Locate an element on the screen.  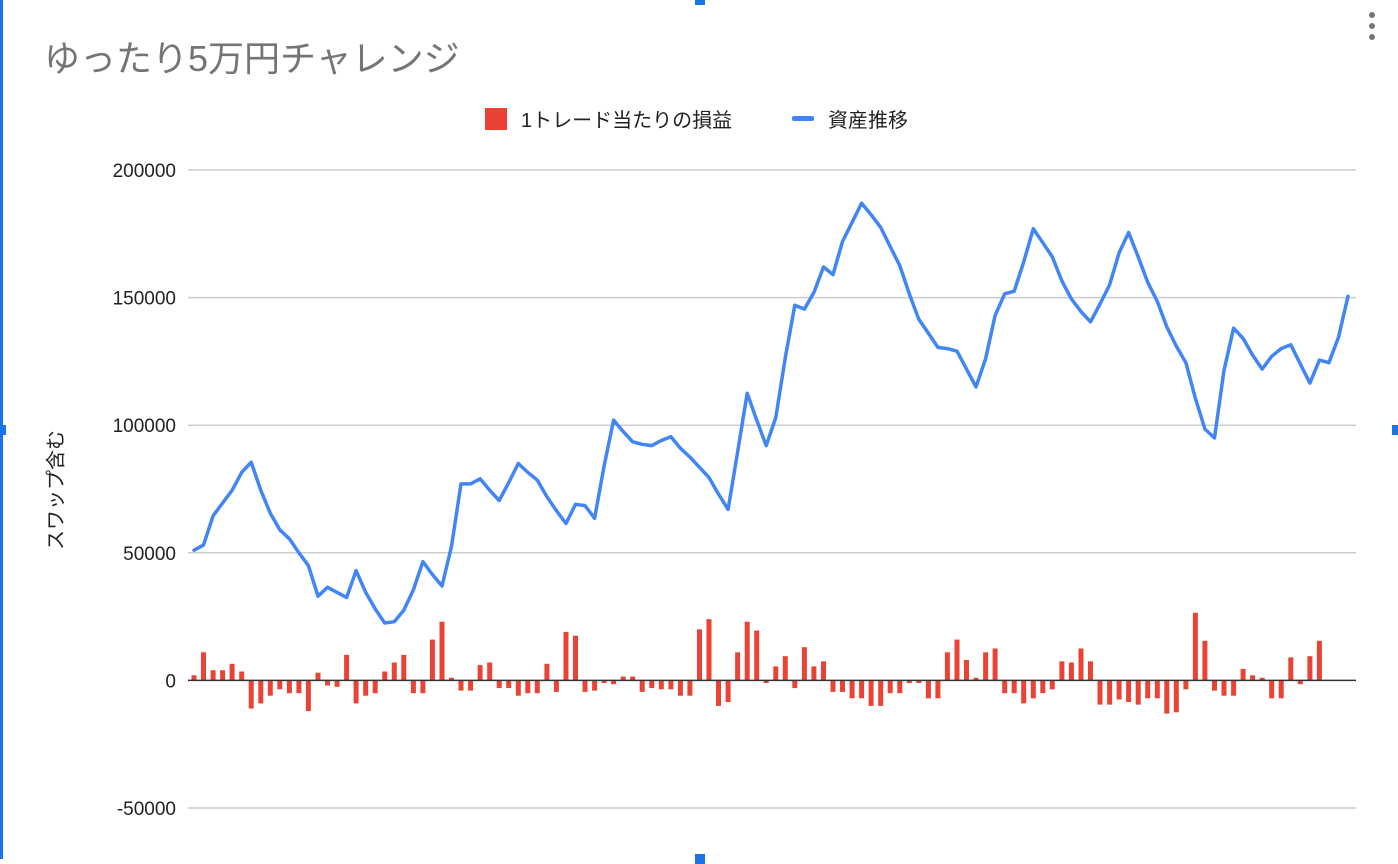
resize-handle-right is located at coordinates (1395, 430).